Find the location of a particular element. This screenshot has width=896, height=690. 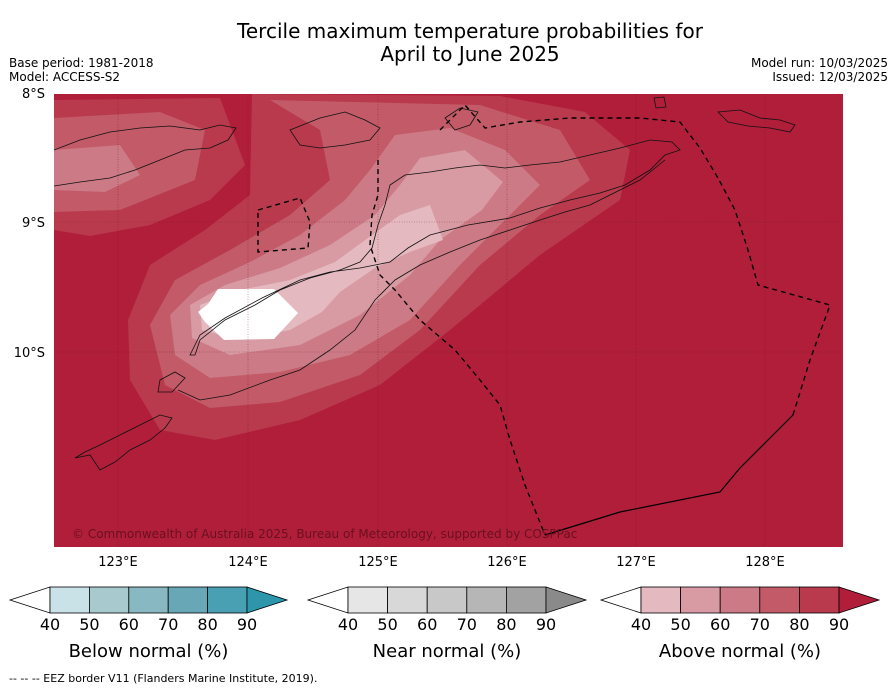

sawu-island-coast is located at coordinates (123, 442).